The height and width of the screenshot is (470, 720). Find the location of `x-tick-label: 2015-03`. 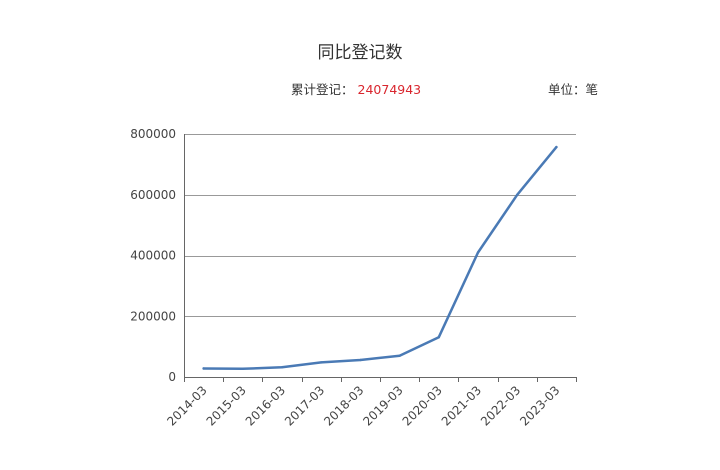

x-tick-label: 2015-03 is located at coordinates (226, 405).